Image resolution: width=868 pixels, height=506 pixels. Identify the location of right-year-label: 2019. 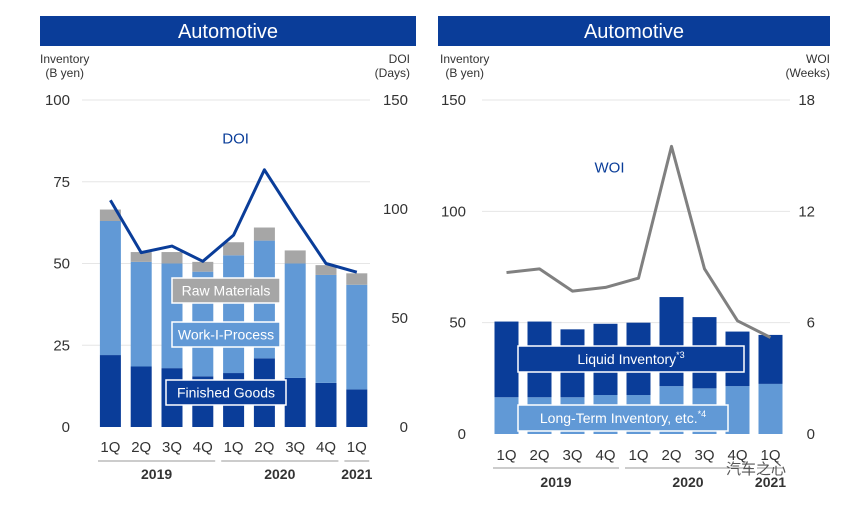
(555, 482).